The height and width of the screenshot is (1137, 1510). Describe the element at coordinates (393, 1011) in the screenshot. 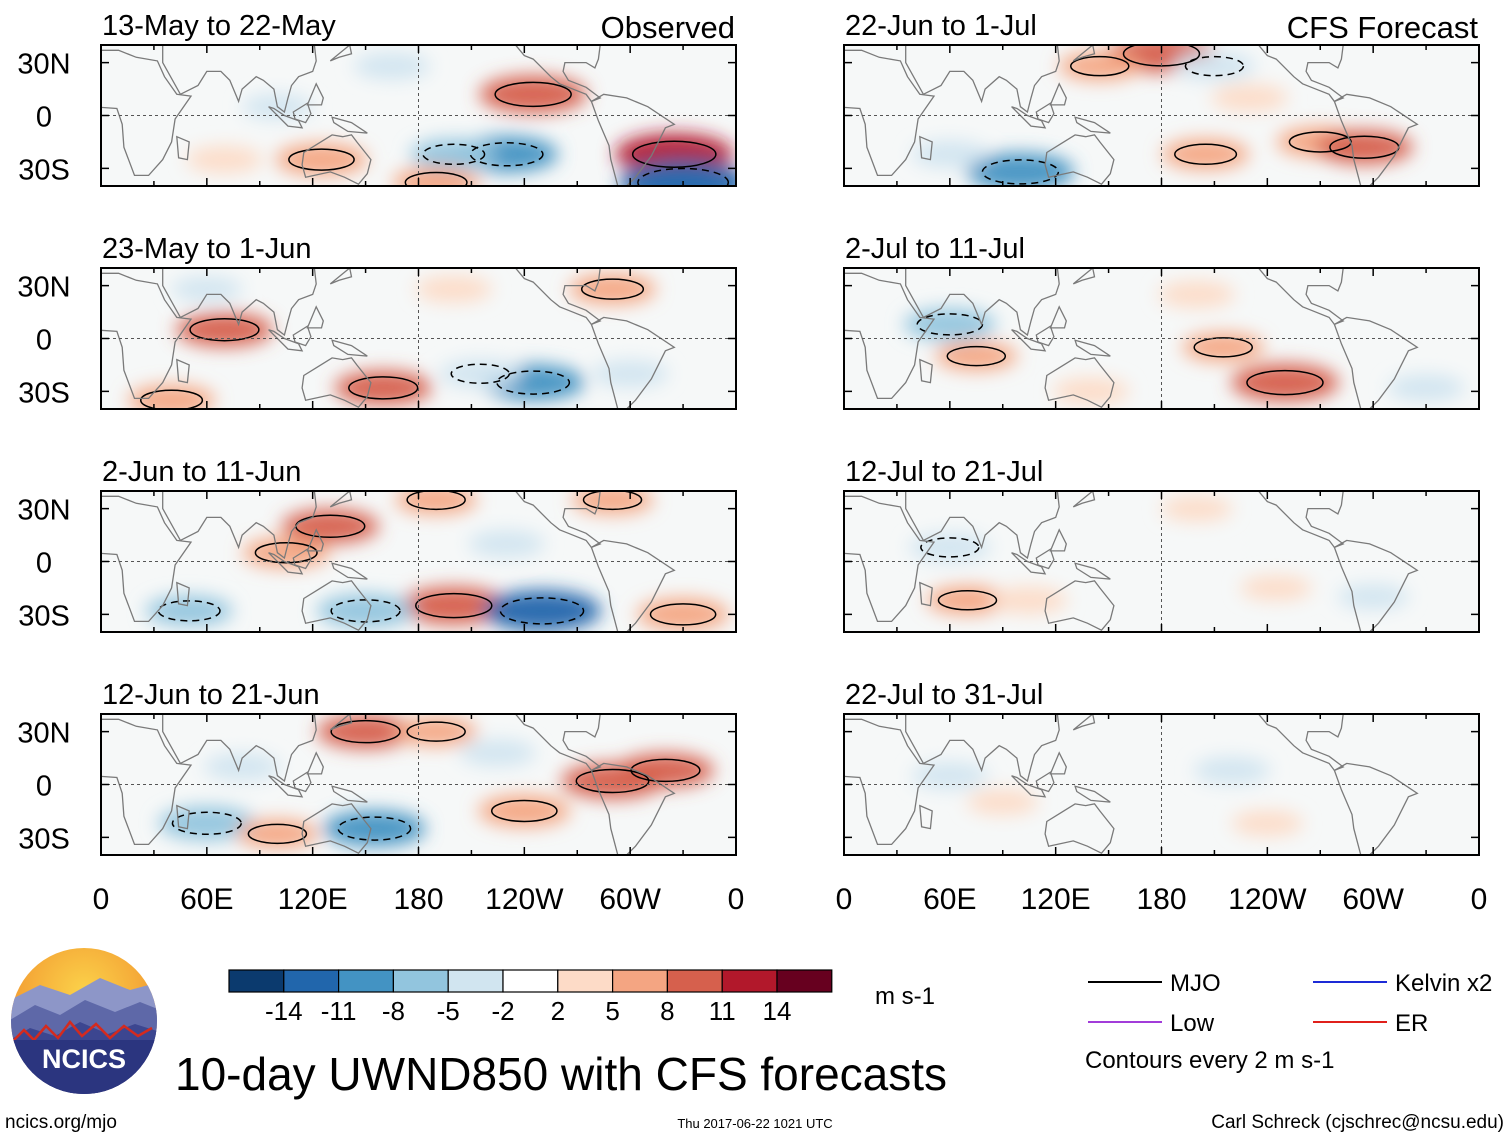

I see `colorbar-tick-label: -8` at that location.